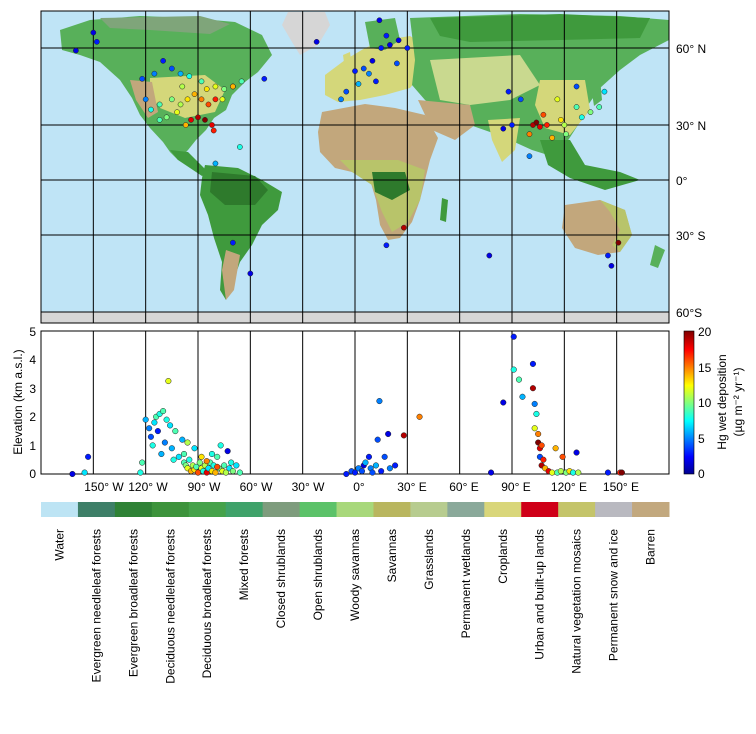  What do you see at coordinates (651, 547) in the screenshot?
I see `legend-label: Barren` at bounding box center [651, 547].